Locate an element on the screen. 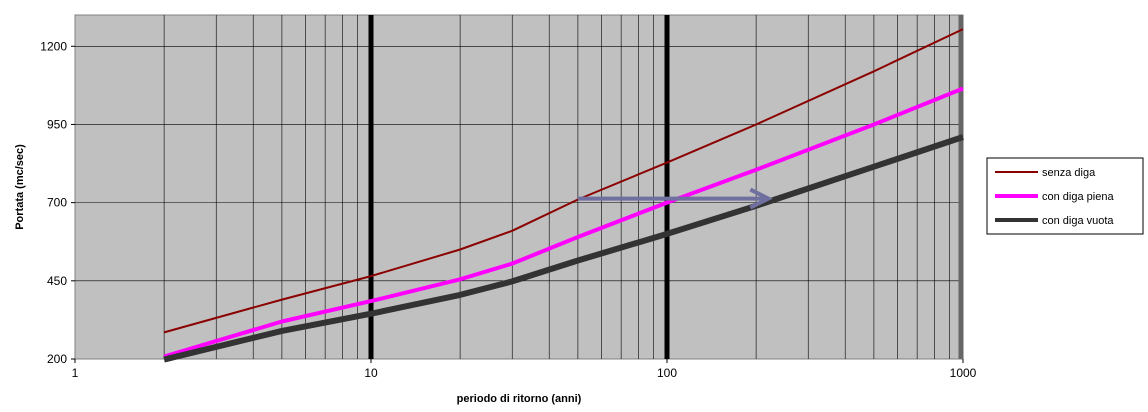 Image resolution: width=1148 pixels, height=412 pixels. legend-label: con diga vuota is located at coordinates (1078, 221).